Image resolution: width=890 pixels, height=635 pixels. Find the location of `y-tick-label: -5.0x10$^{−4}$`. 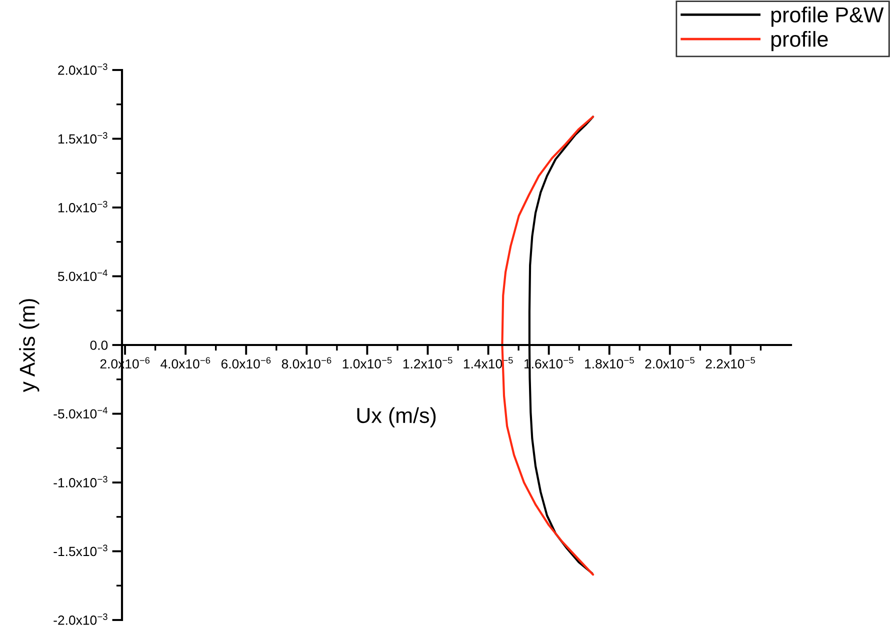

y-tick-label: -5.0x10$^{−4}$ is located at coordinates (81, 413).